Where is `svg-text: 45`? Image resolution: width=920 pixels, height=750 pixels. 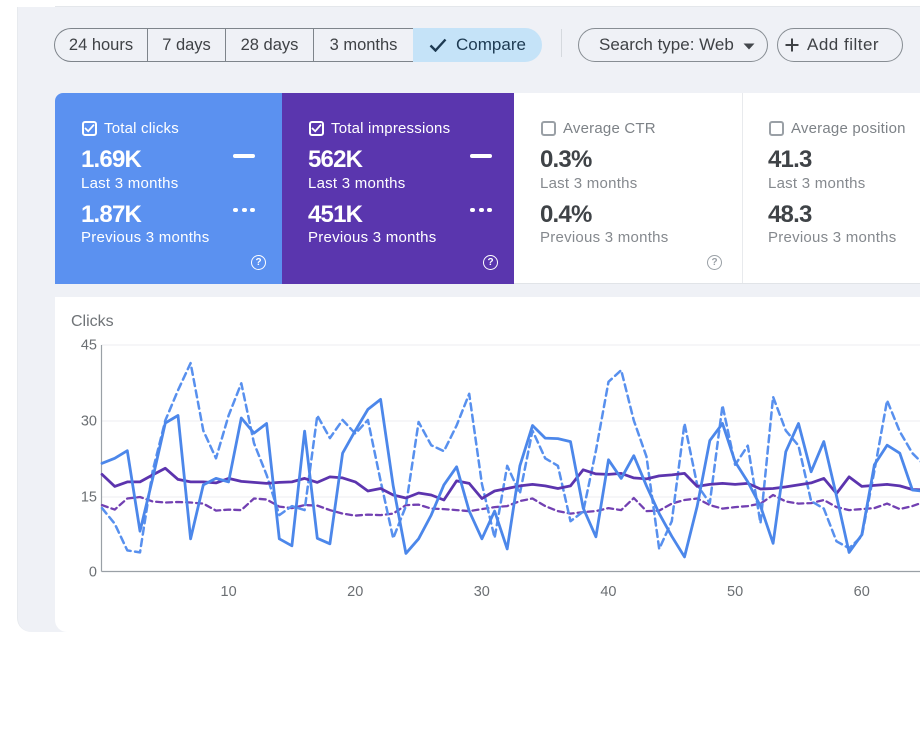 svg-text: 45 is located at coordinates (89, 346).